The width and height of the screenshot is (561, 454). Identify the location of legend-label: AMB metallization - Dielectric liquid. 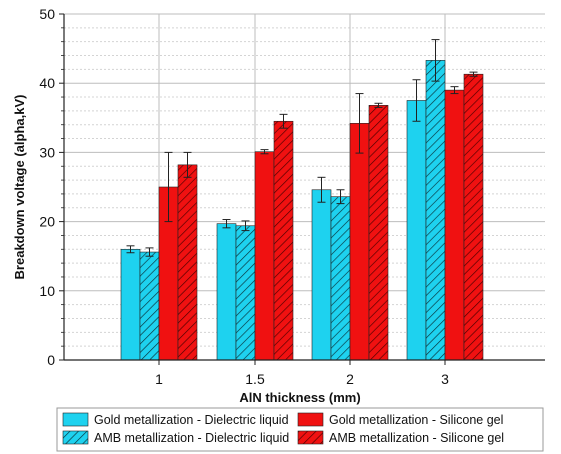
(191, 438).